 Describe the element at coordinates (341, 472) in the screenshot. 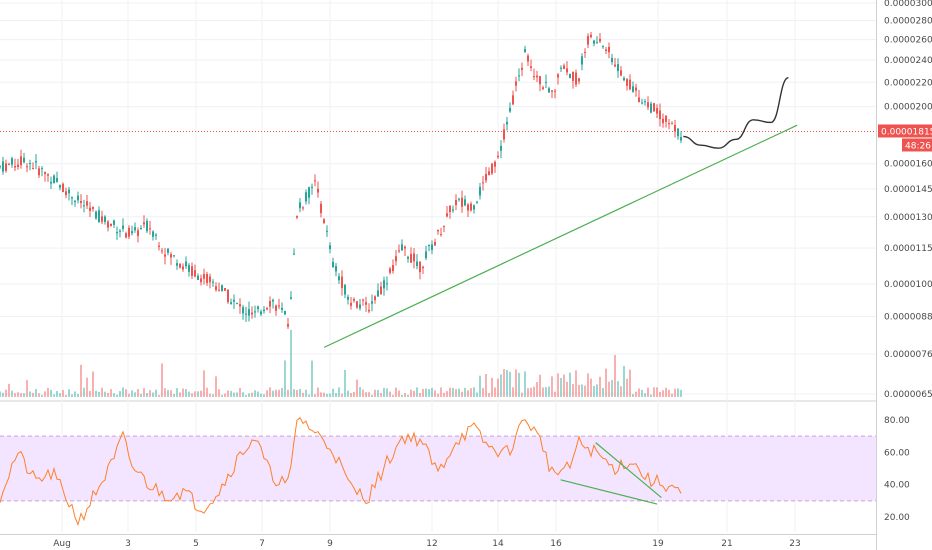

I see `rsi-line` at that location.